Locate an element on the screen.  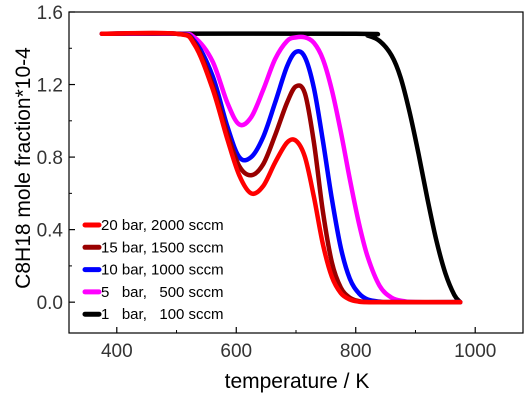
y-axis-title-group: C8H18 mole fraction*10-4 is located at coordinates (23, 168).